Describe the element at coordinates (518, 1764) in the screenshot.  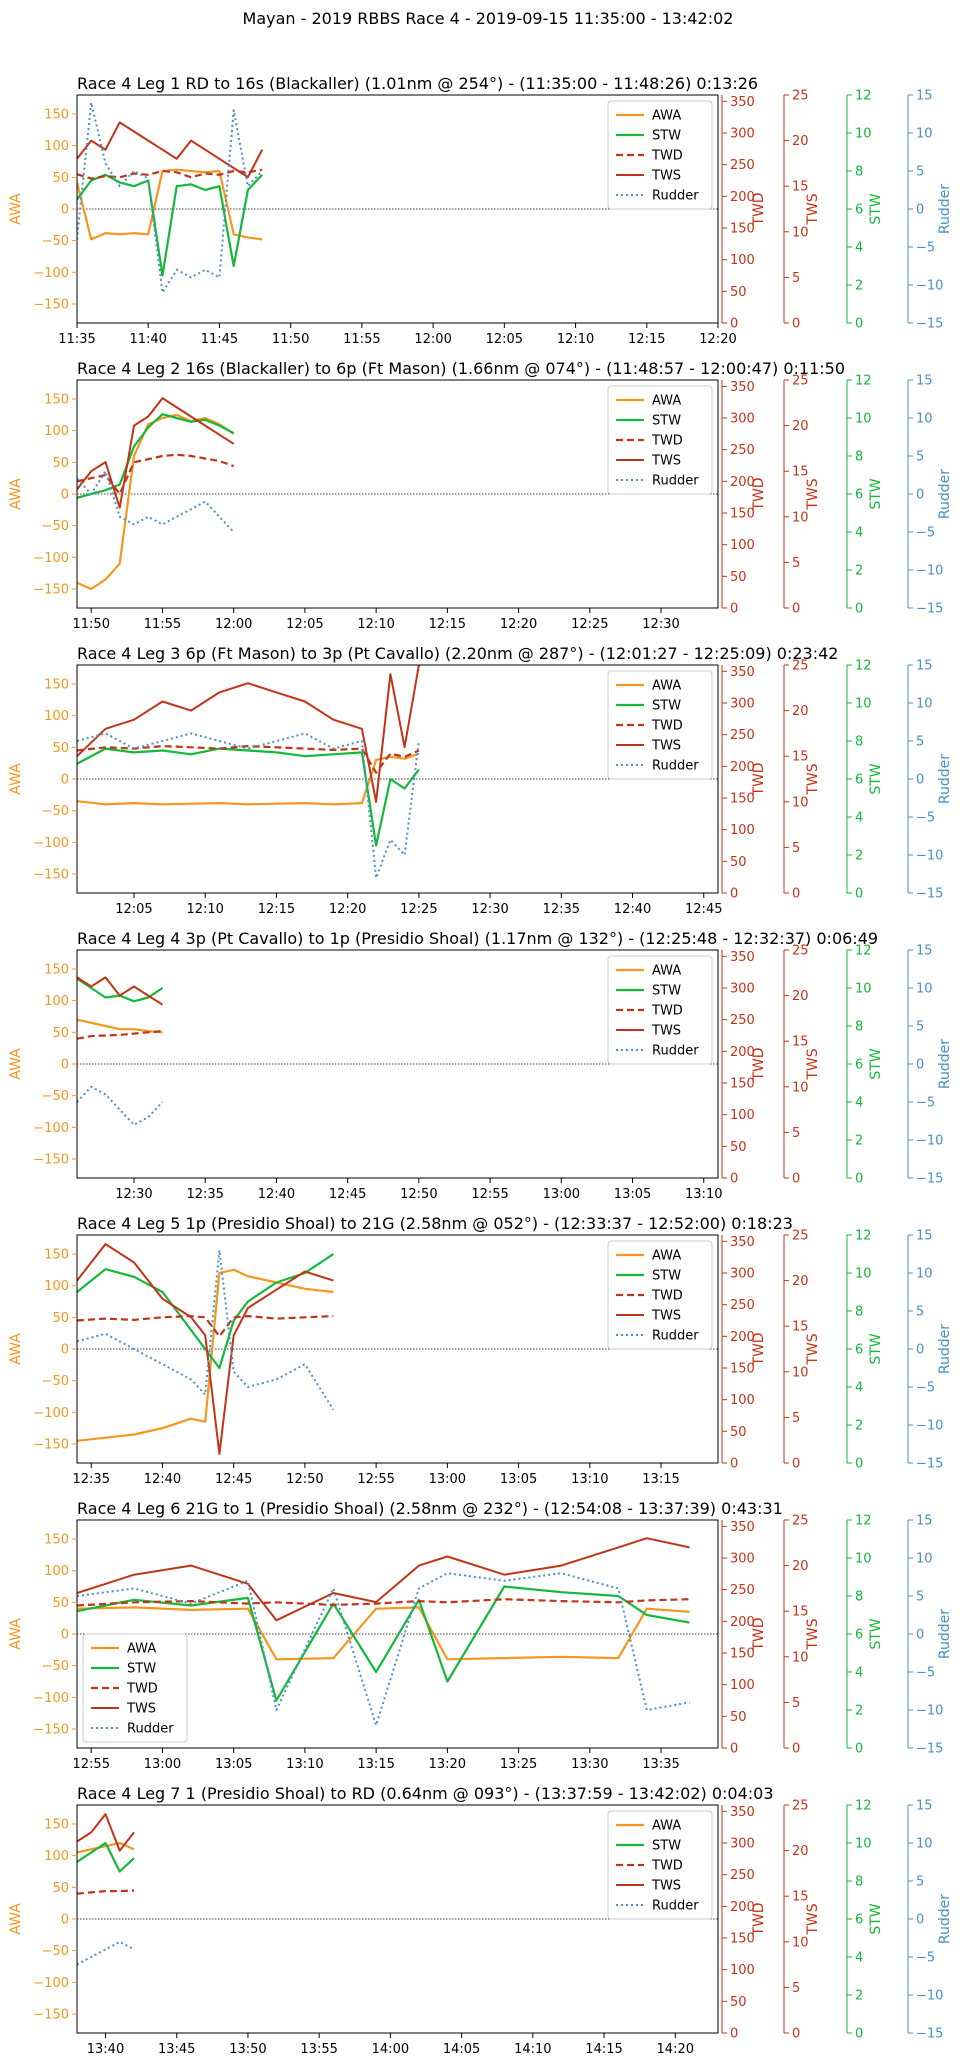
I see `x-tick-label: 13:25` at that location.